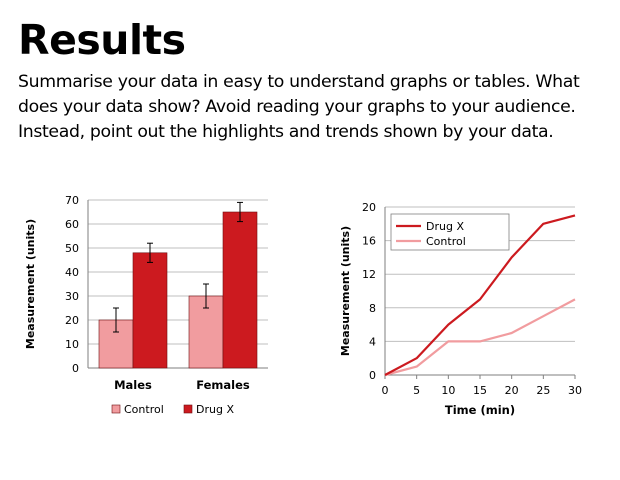  Describe the element at coordinates (369, 274) in the screenshot. I see `y-tick-label: 12` at that location.